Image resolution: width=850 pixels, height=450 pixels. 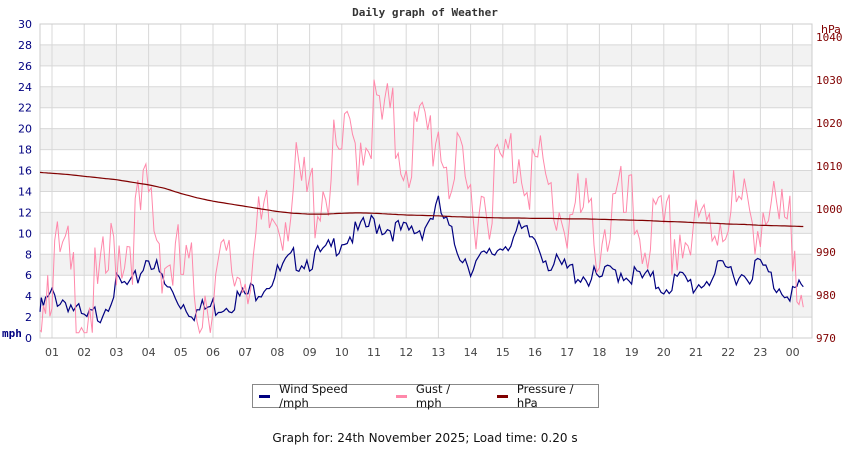 I want to click on x-tick-label: 05, so click(x=181, y=352).